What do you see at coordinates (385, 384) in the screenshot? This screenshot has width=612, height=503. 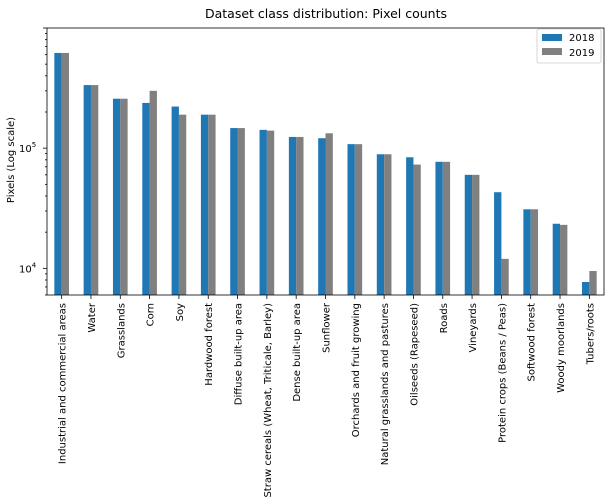 I see `x-tick-label-11: Natural grasslands and pastures` at bounding box center [385, 384].